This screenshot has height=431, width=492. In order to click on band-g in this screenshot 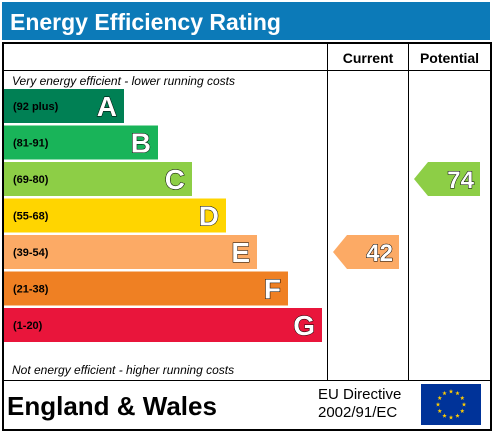, I will do `click(163, 325)`.